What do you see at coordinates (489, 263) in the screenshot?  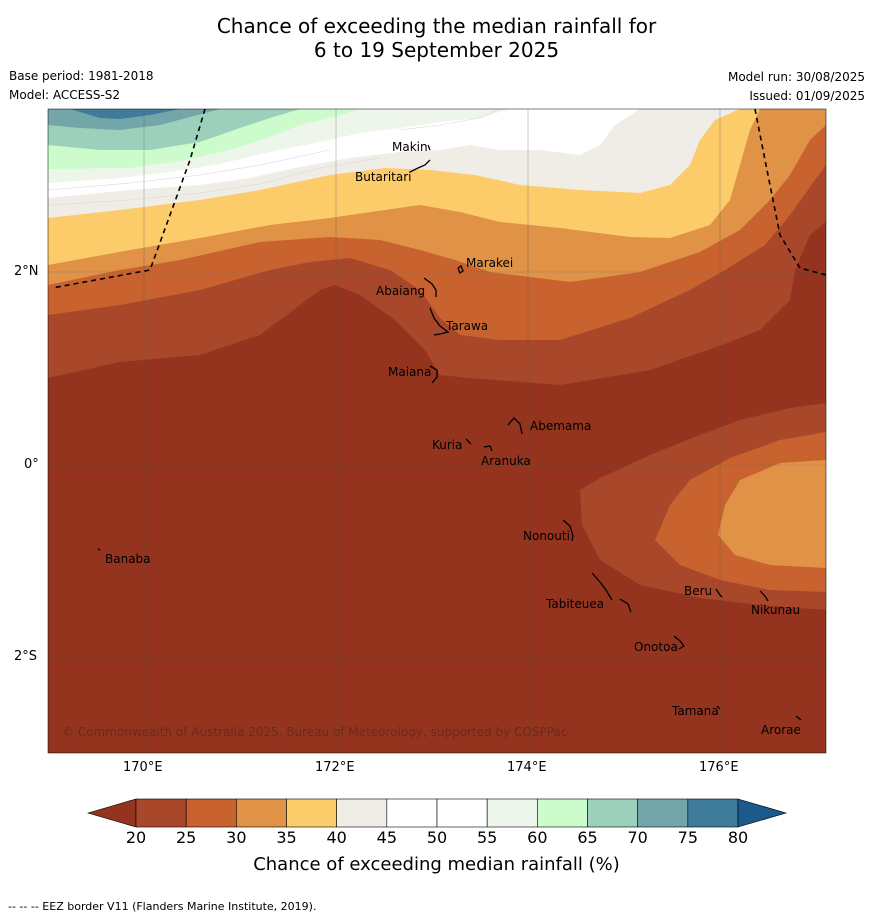 I see `label-marakei: Marakei` at bounding box center [489, 263].